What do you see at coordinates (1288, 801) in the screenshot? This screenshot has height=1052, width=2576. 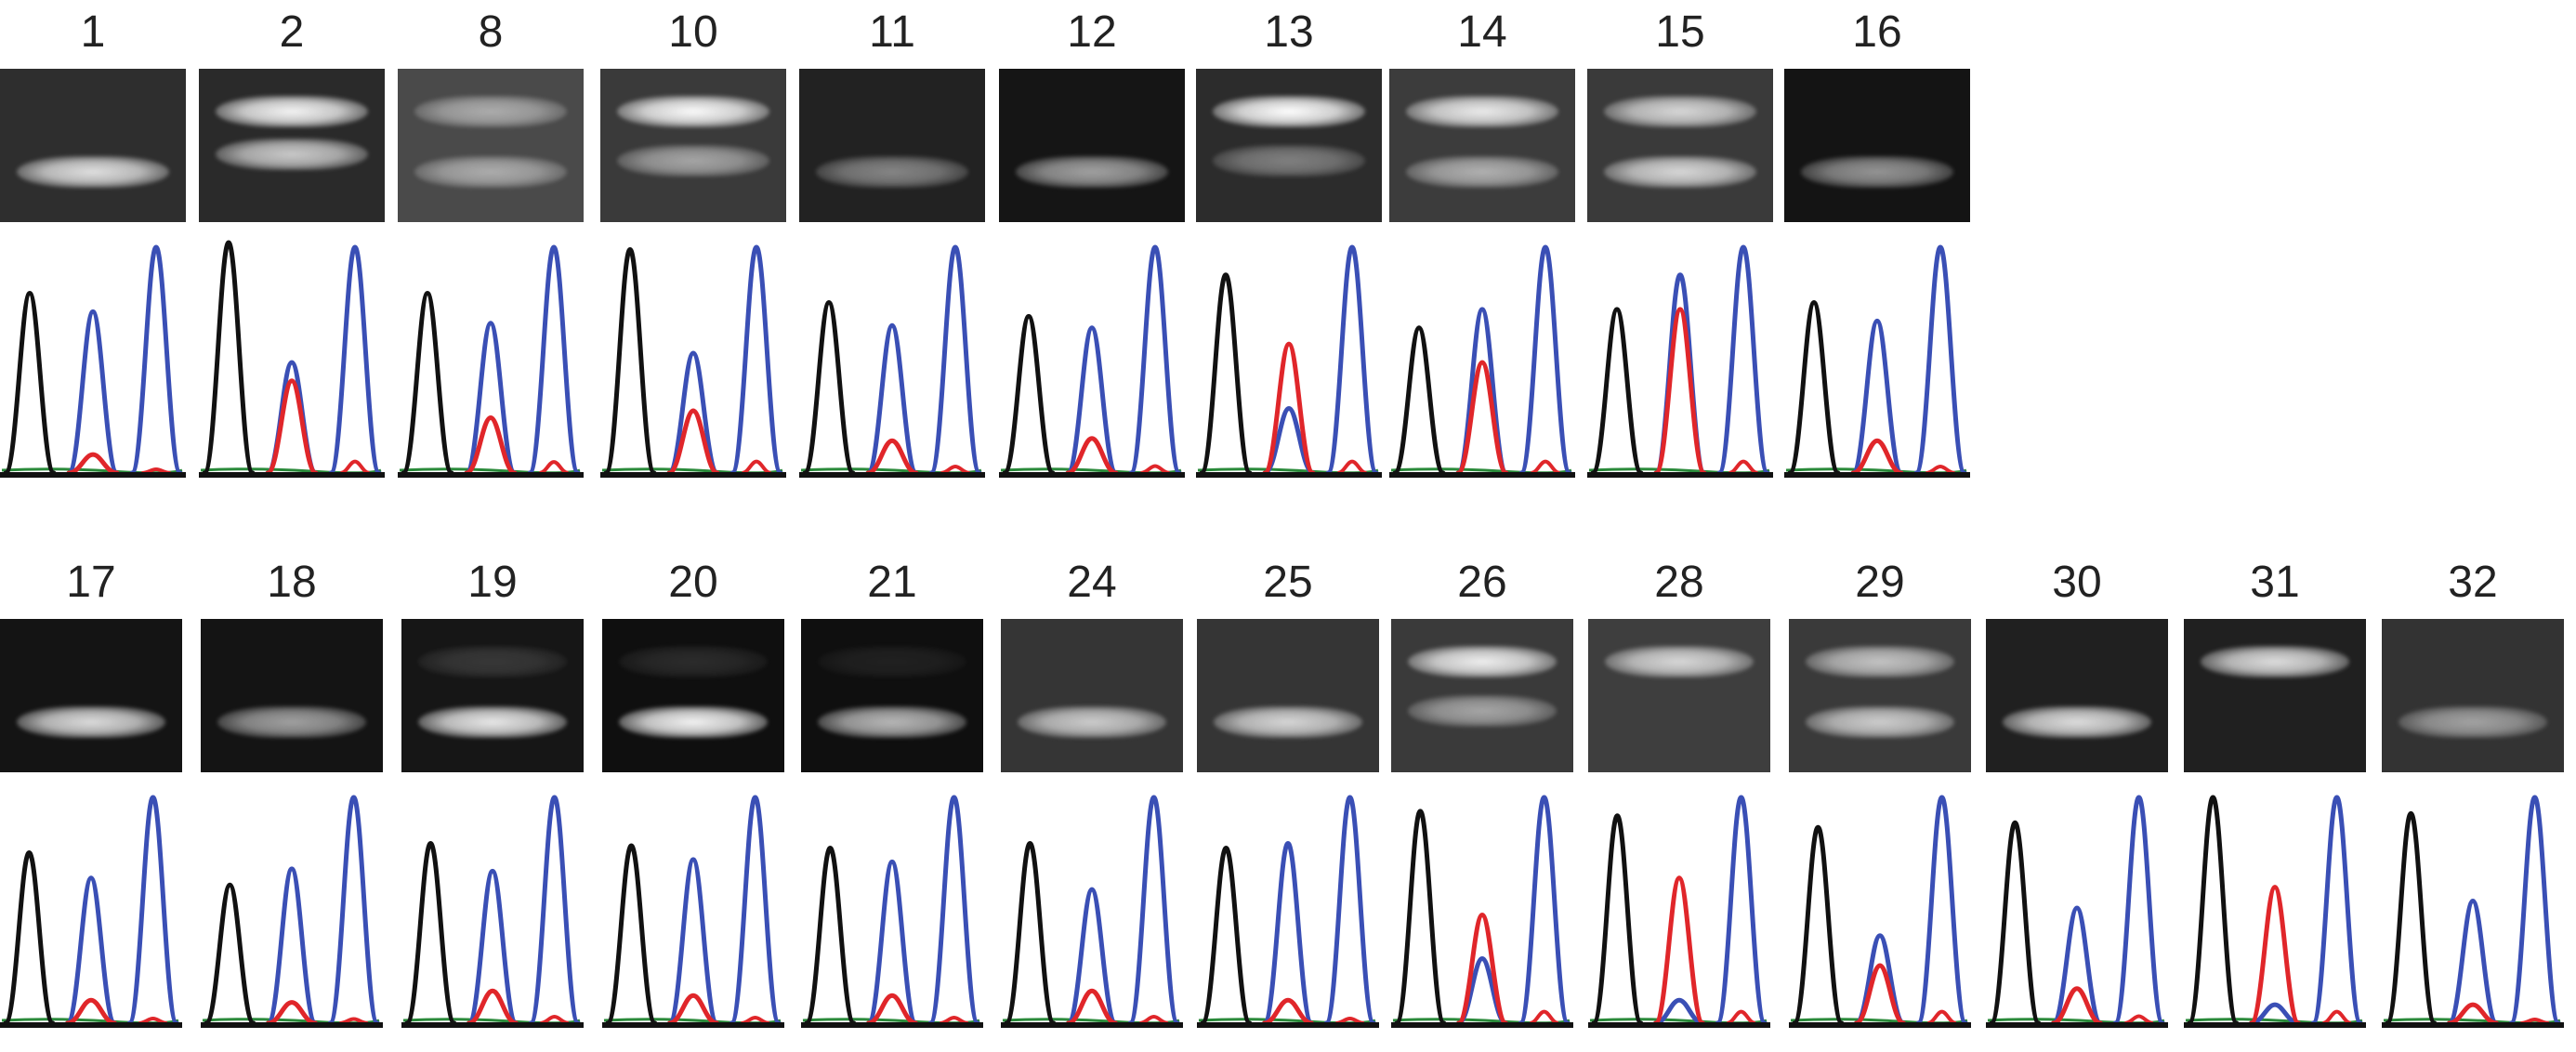 I see `sample-panel: 25` at bounding box center [1288, 801].